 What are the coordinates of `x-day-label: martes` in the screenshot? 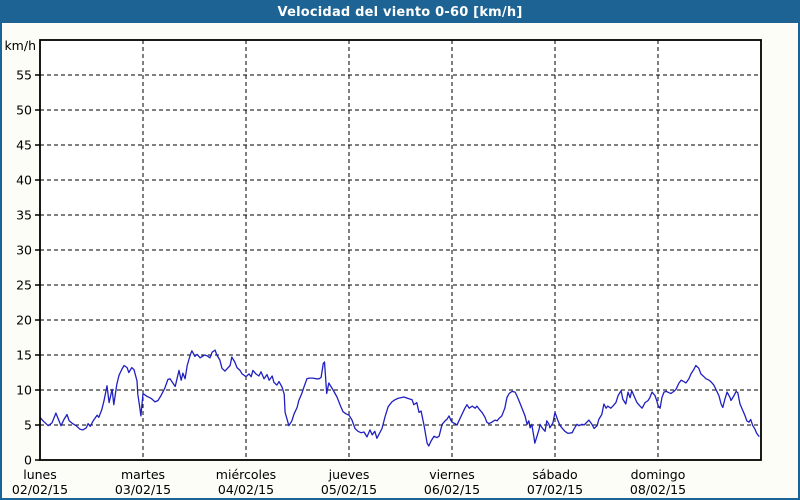 It's located at (143, 474).